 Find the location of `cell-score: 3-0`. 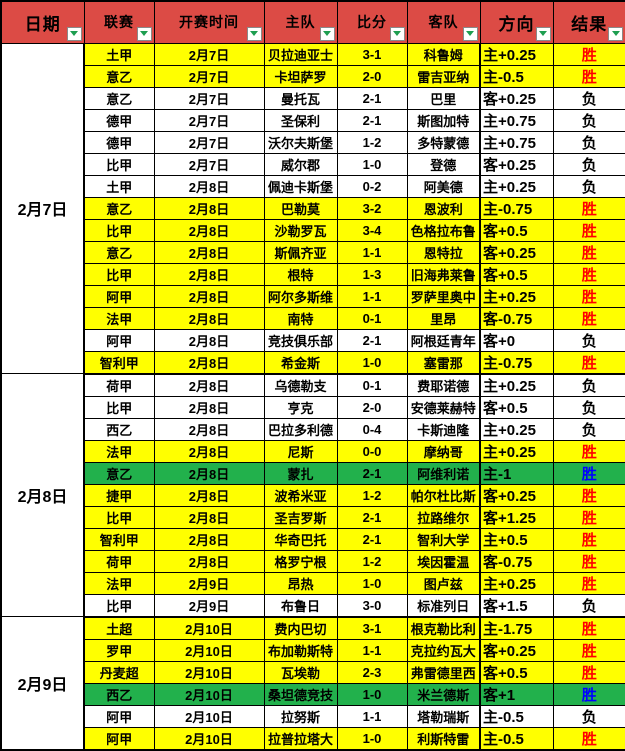

cell-score: 3-0 is located at coordinates (372, 605).